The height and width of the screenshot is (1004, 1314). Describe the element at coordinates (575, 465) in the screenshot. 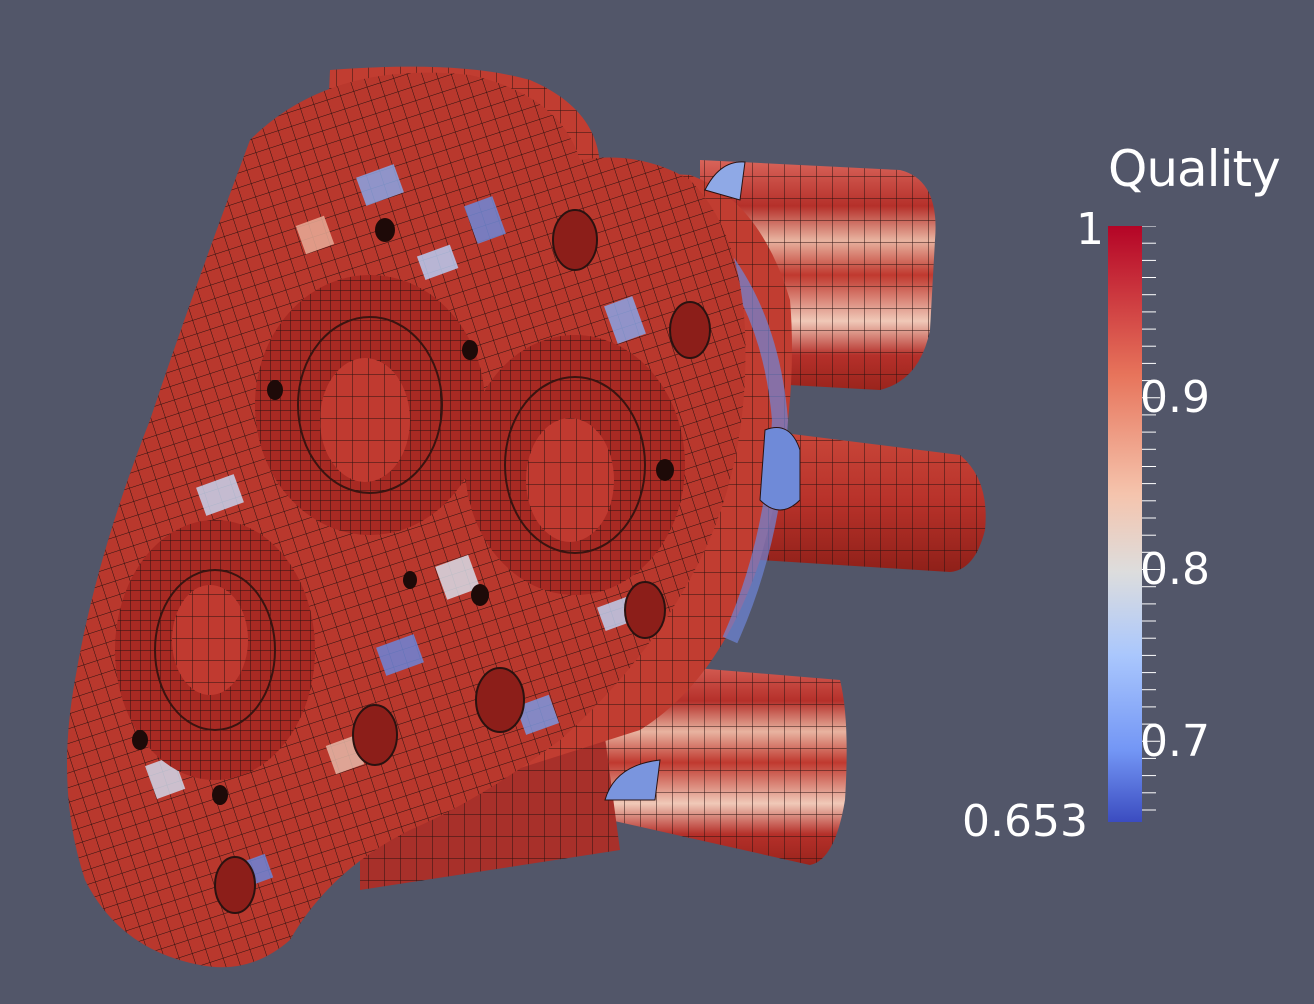

I see `mesh-bore-center` at that location.